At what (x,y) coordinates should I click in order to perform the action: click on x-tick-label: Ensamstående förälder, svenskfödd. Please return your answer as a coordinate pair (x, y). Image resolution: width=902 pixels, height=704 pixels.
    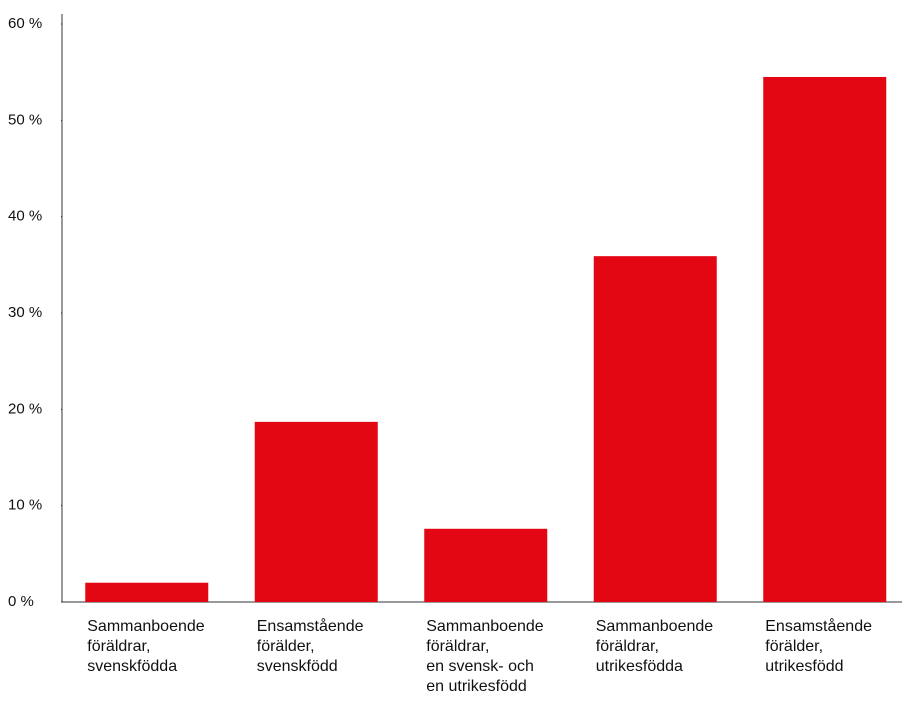
    Looking at the image, I should click on (310, 646).